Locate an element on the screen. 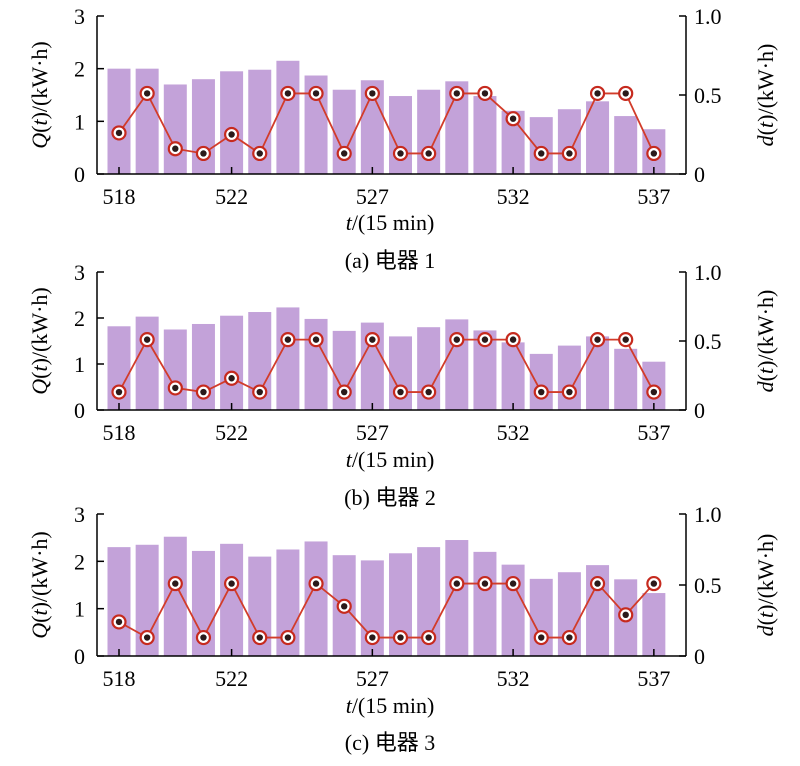 The height and width of the screenshot is (766, 800). panel-caption: (a) 电器 1 is located at coordinates (390, 260).